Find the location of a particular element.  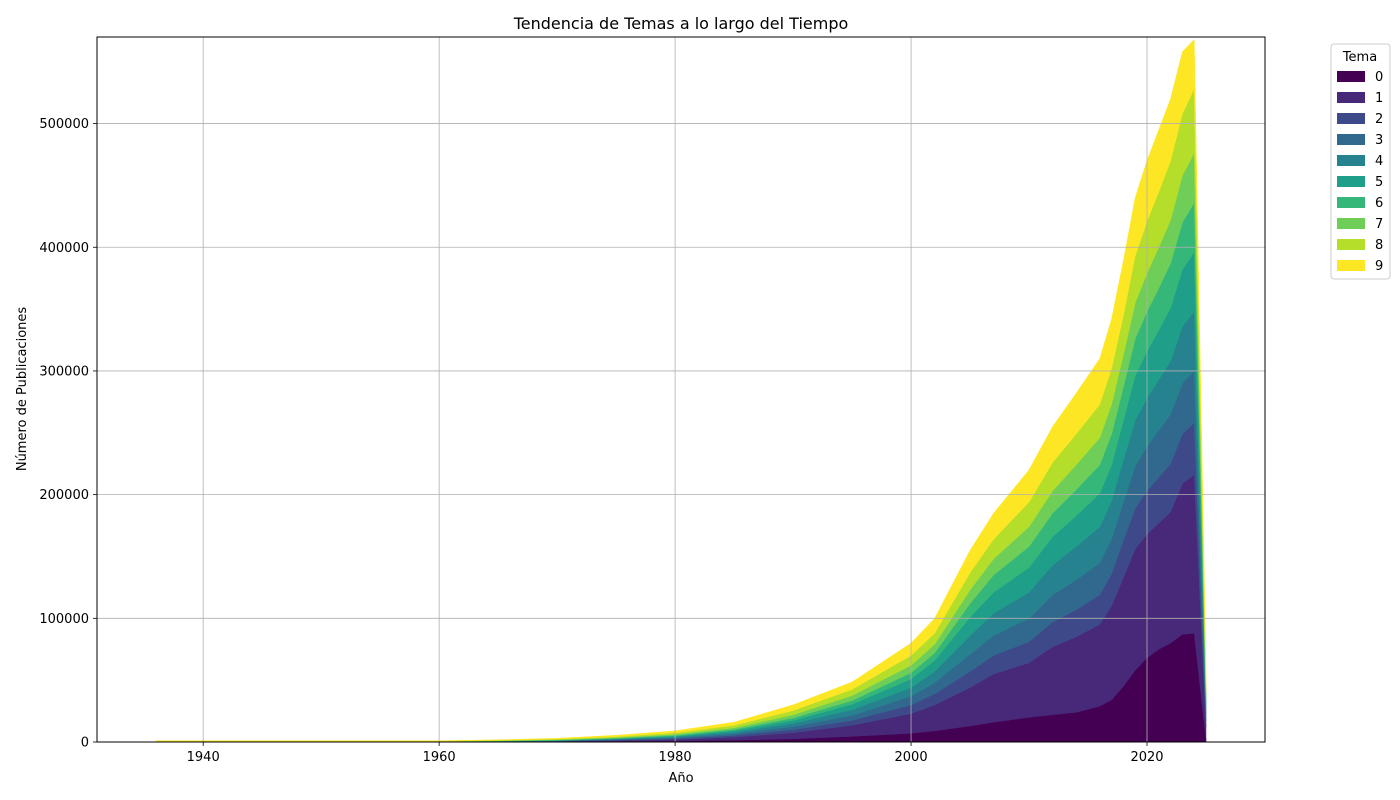

y-tick-label: 500000 is located at coordinates (64, 124).